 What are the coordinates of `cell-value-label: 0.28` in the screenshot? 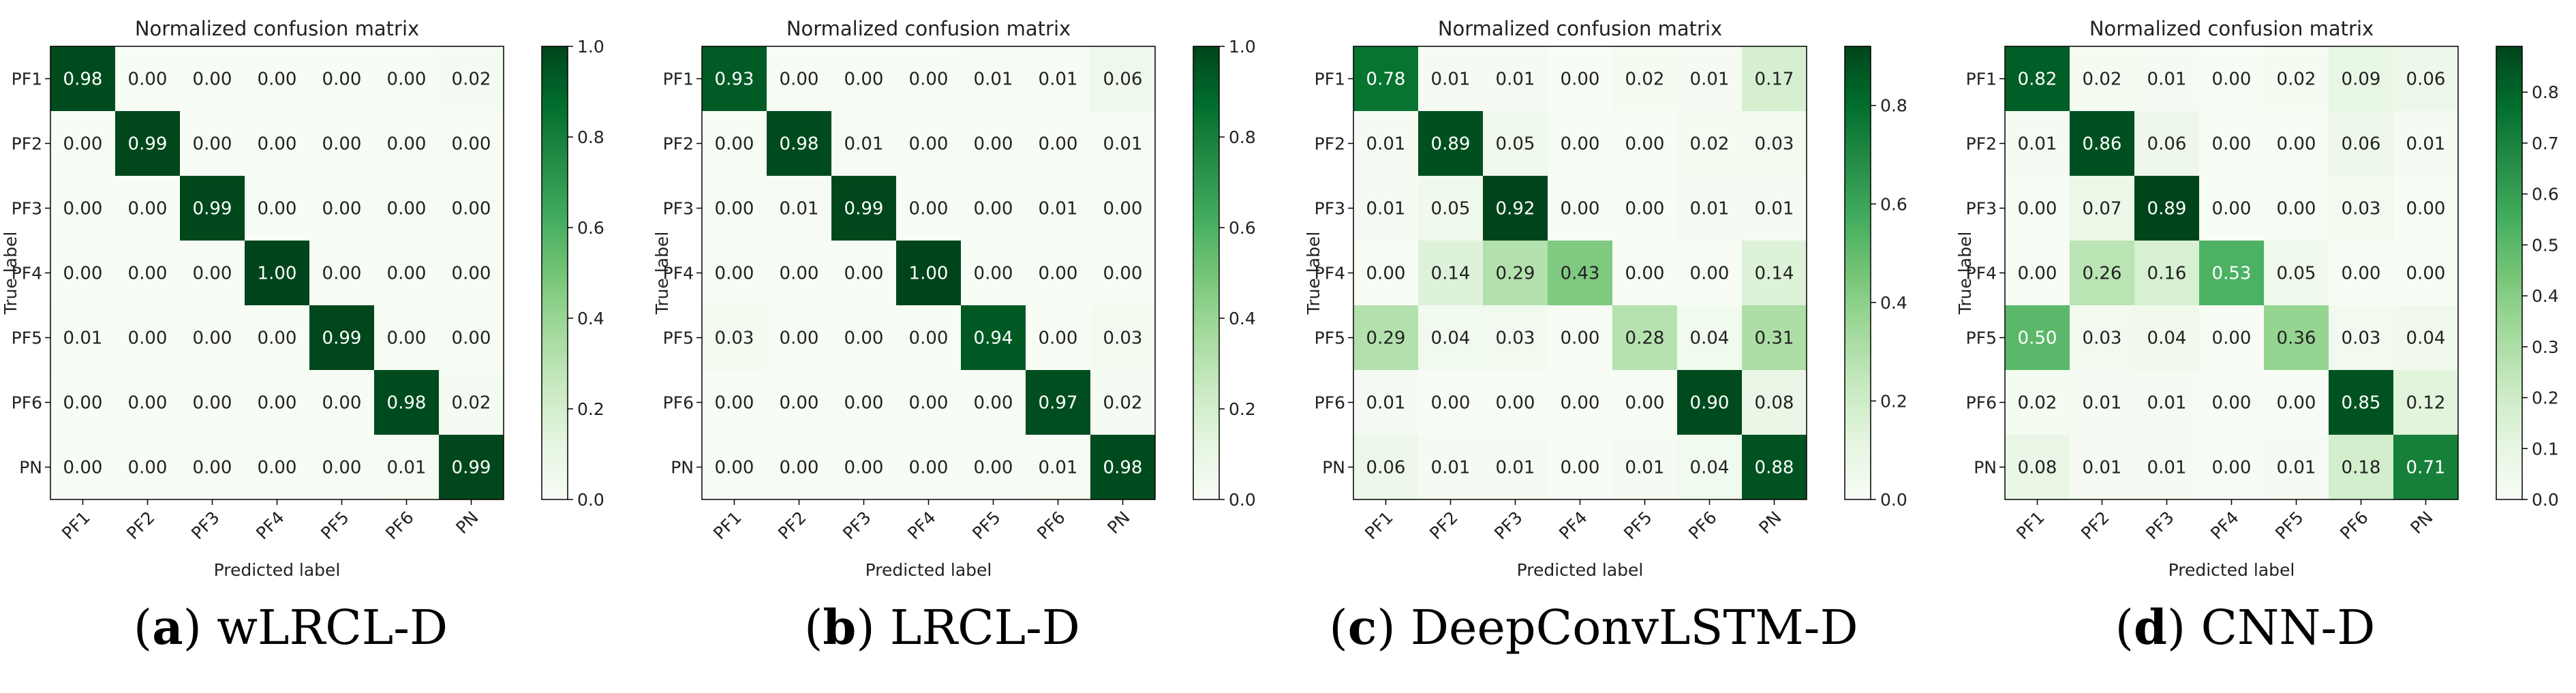 It's located at (1645, 338).